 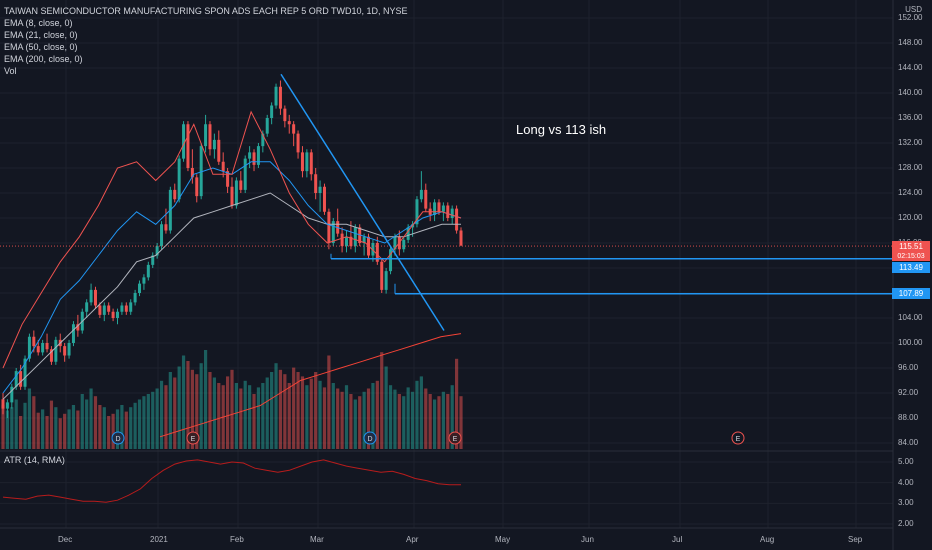 What do you see at coordinates (910, 142) in the screenshot?
I see `price-axis-label: 132.00` at bounding box center [910, 142].